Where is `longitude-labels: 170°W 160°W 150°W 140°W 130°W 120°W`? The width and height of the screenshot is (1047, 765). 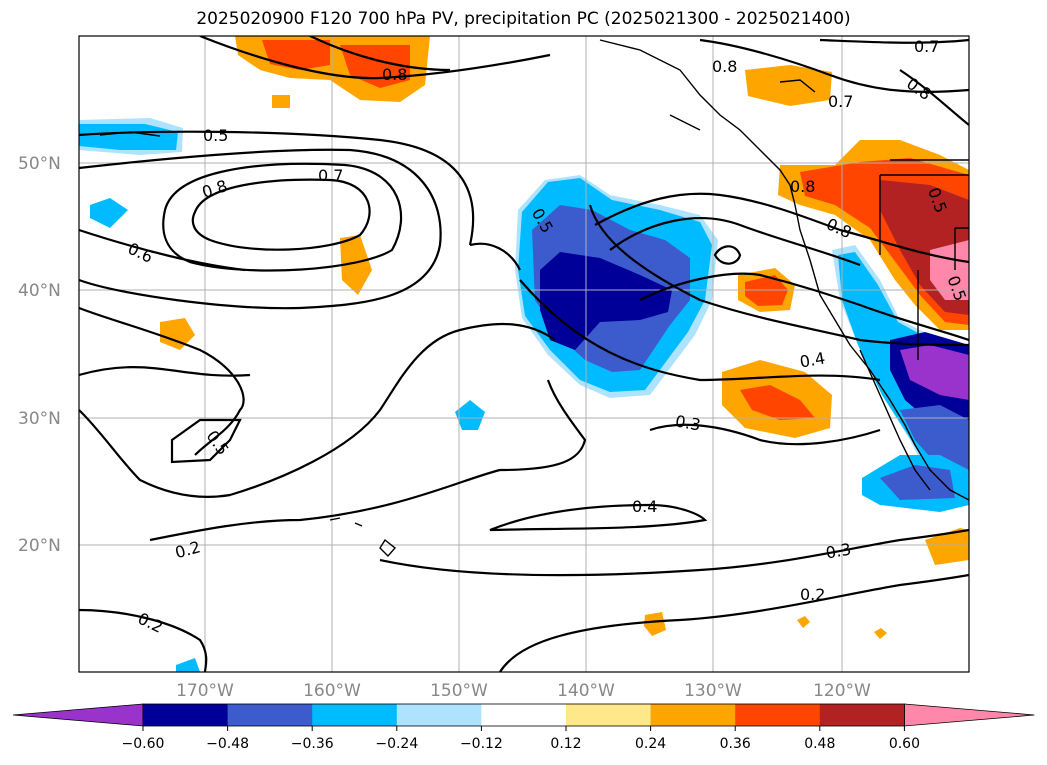 longitude-labels: 170°W 160°W 150°W 140°W 130°W 120°W is located at coordinates (523, 691).